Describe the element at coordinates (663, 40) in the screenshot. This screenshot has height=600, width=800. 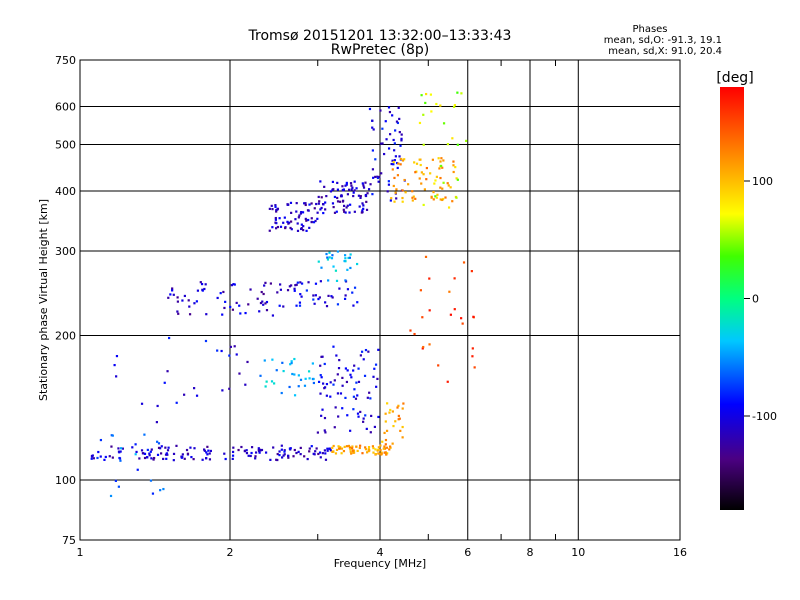
I see `phases-o-stats: mean, sd,O: -91.3, 19.1` at that location.